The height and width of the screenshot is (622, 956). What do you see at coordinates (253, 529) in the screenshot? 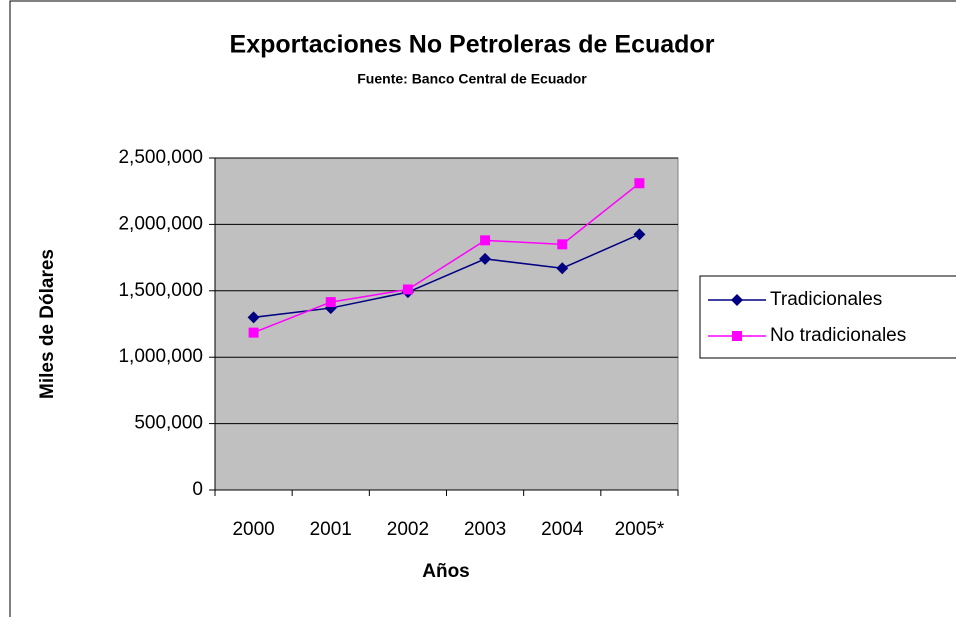
I see `x-tick-label: 2000` at bounding box center [253, 529].